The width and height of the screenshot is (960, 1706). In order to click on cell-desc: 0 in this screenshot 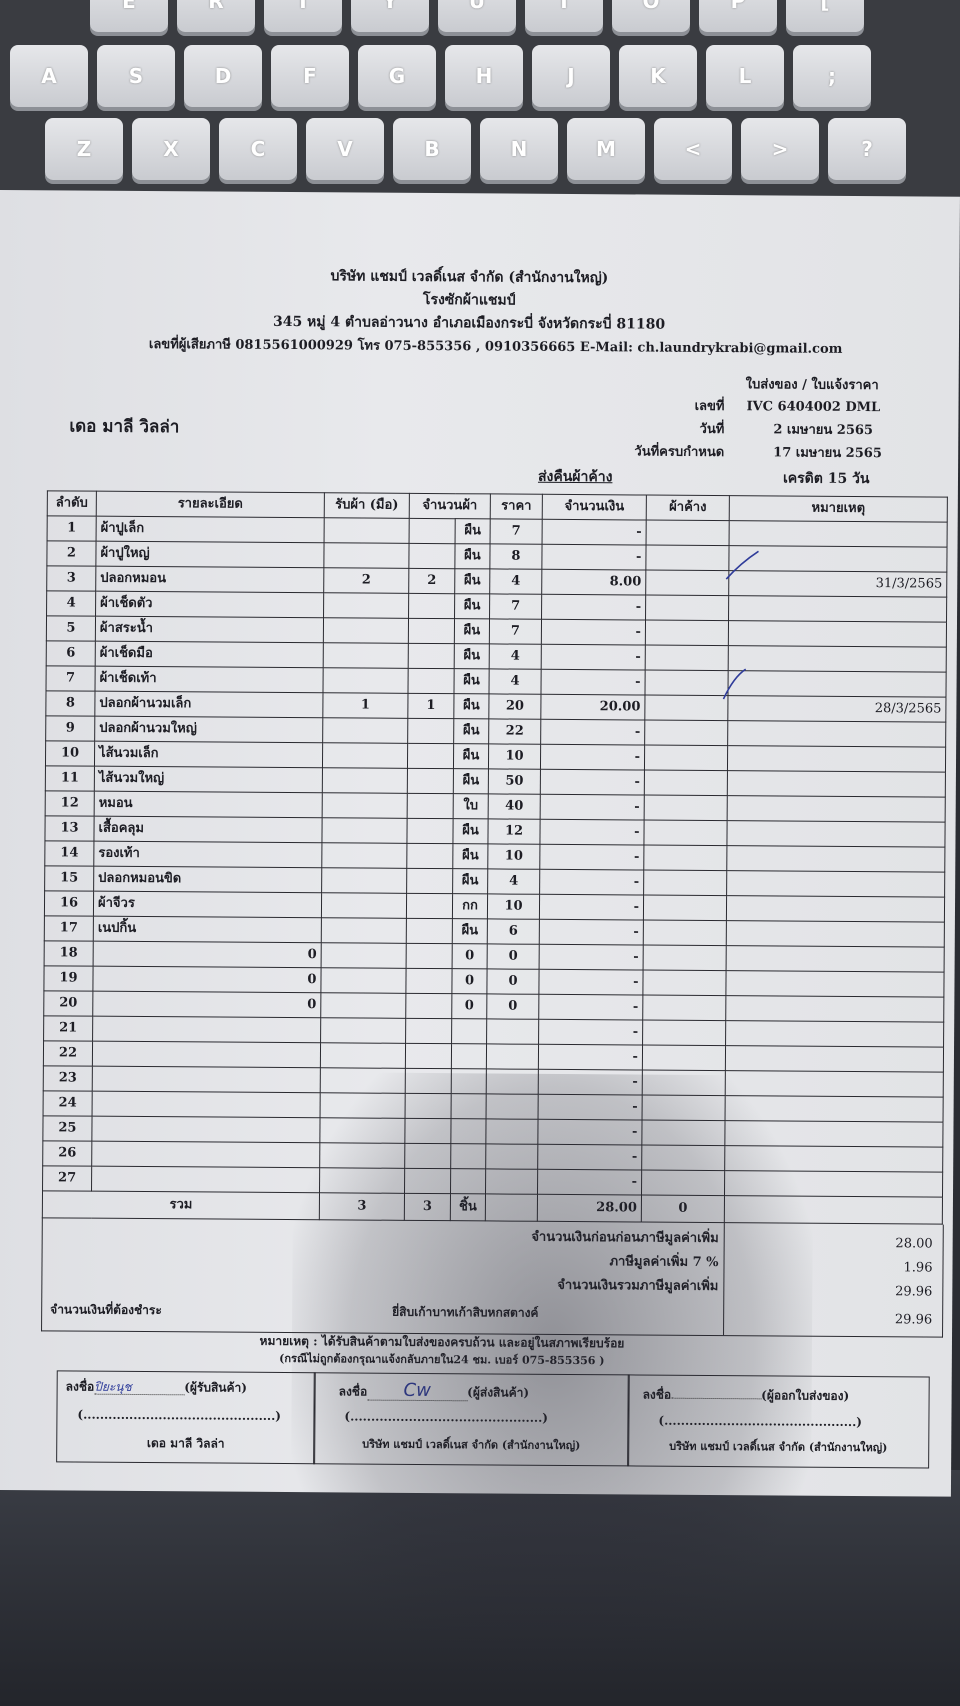, I will do `click(206, 1004)`.